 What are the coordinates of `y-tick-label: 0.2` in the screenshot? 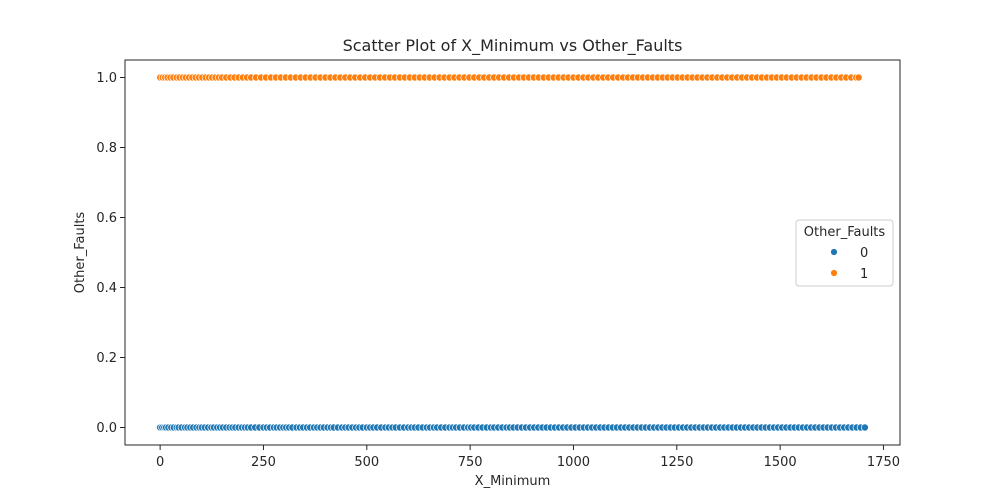 It's located at (106, 358).